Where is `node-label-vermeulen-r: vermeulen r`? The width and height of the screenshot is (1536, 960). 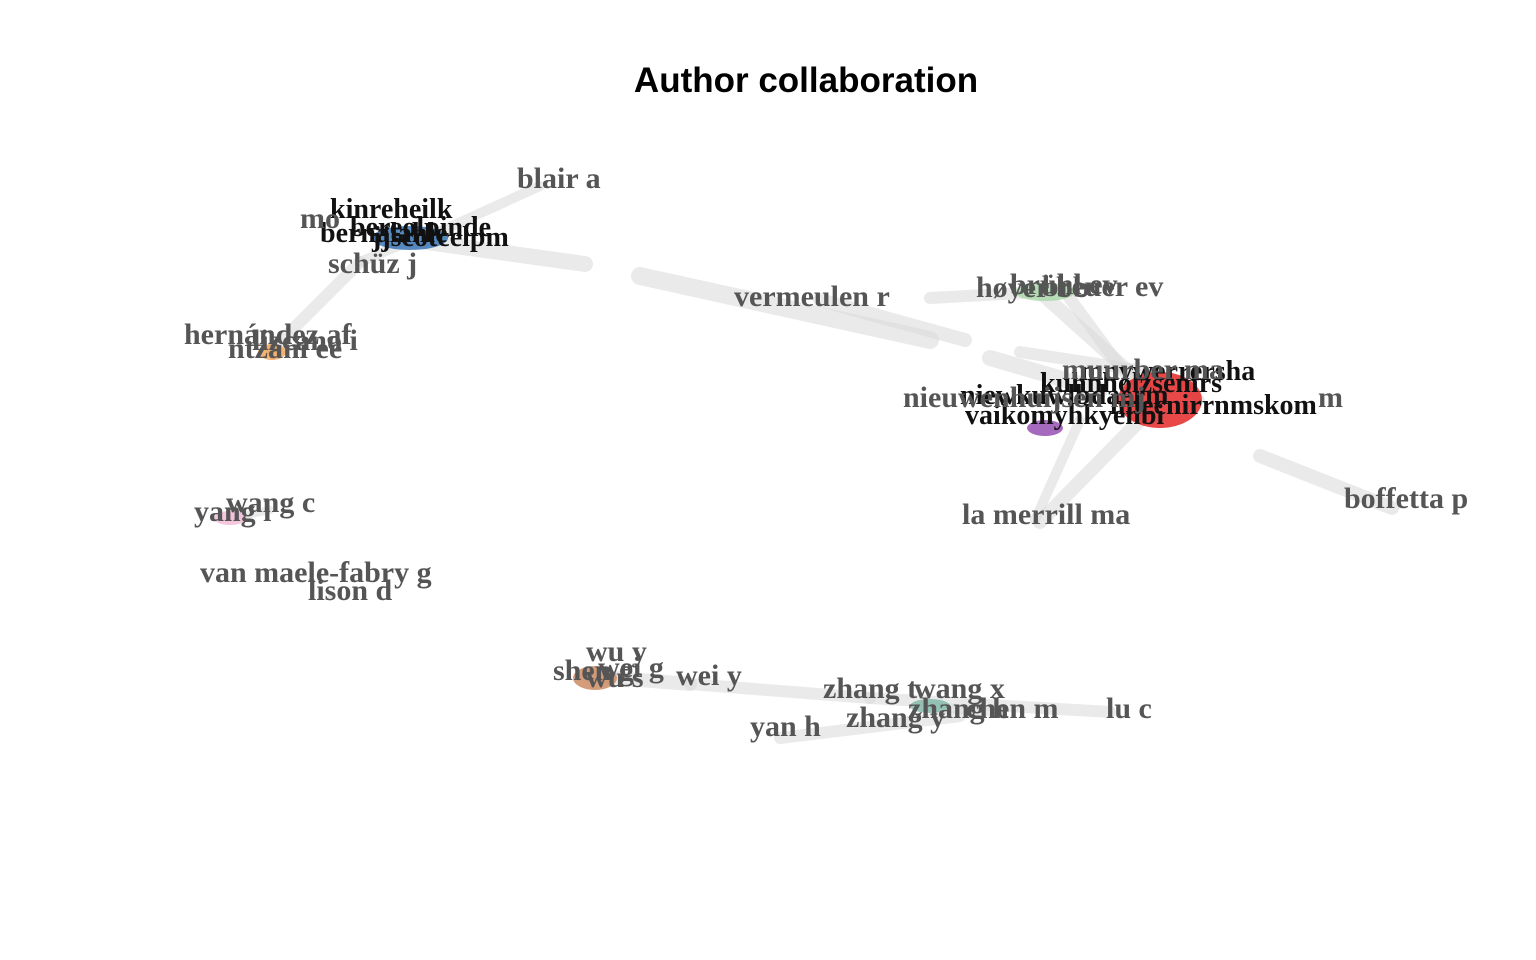
node-label-vermeulen-r: vermeulen r is located at coordinates (812, 296).